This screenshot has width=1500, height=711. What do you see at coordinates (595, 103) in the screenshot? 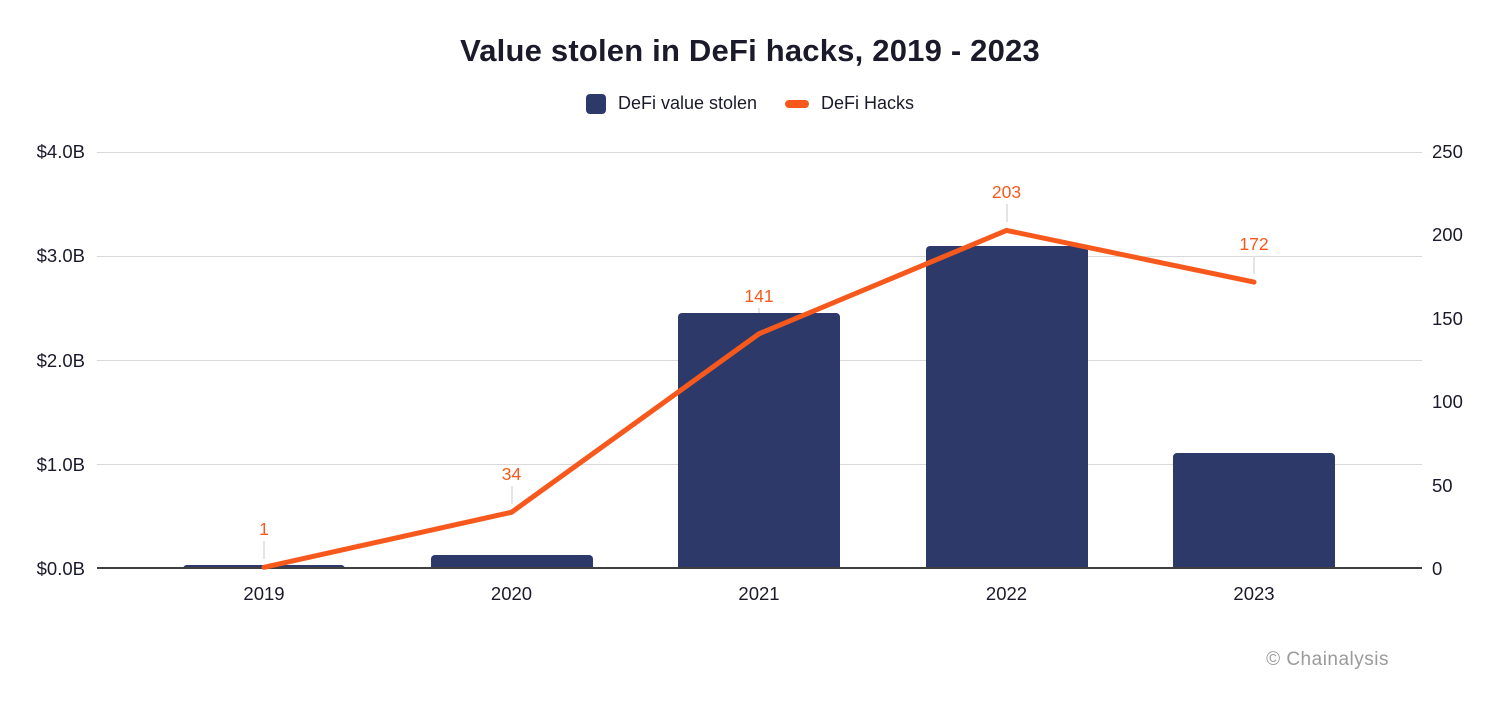
I see `legend-bar-swatch-icon` at bounding box center [595, 103].